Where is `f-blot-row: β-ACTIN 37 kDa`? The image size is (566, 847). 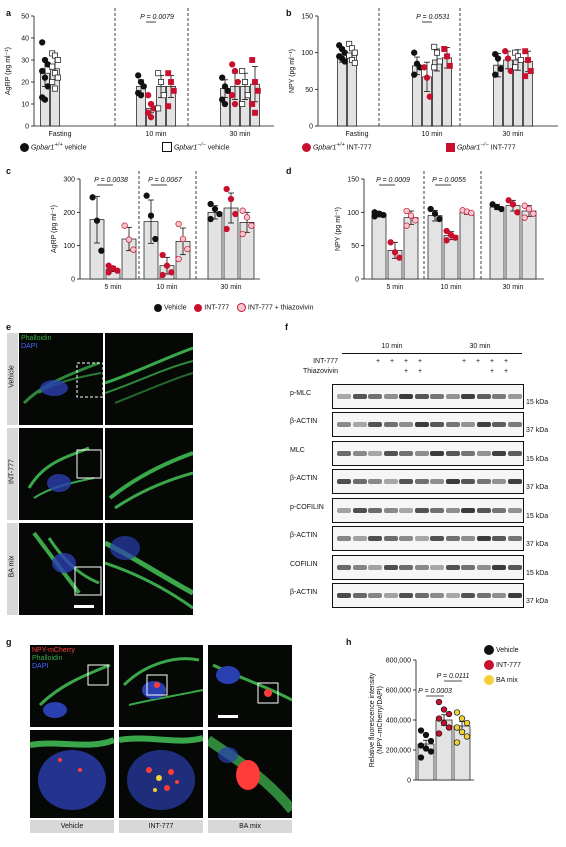
f-blot-row: β-ACTIN 37 kDa is located at coordinates (425, 424).